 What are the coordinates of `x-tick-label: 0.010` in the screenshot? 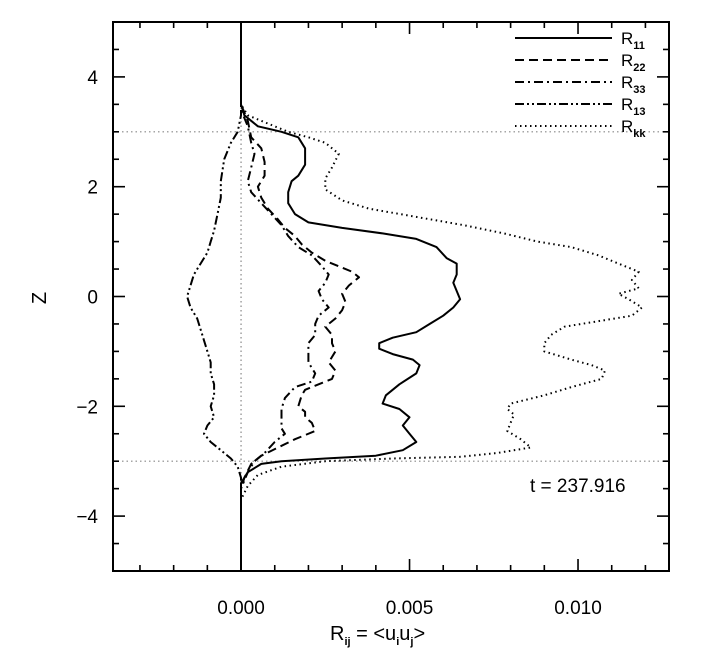 It's located at (578, 608).